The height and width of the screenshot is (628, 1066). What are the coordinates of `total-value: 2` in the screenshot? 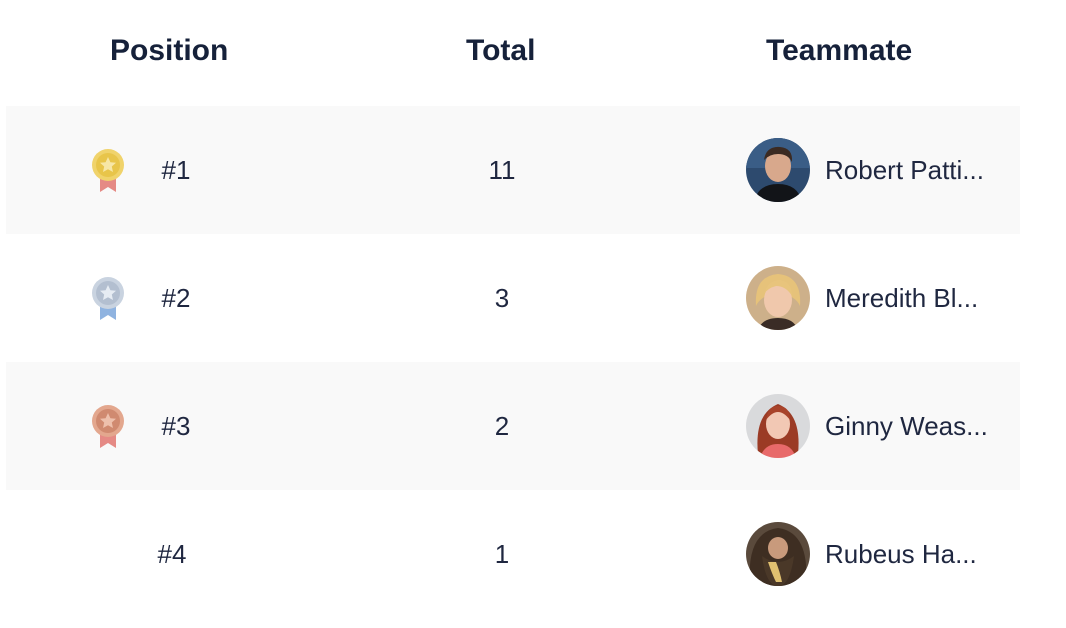 It's located at (502, 426).